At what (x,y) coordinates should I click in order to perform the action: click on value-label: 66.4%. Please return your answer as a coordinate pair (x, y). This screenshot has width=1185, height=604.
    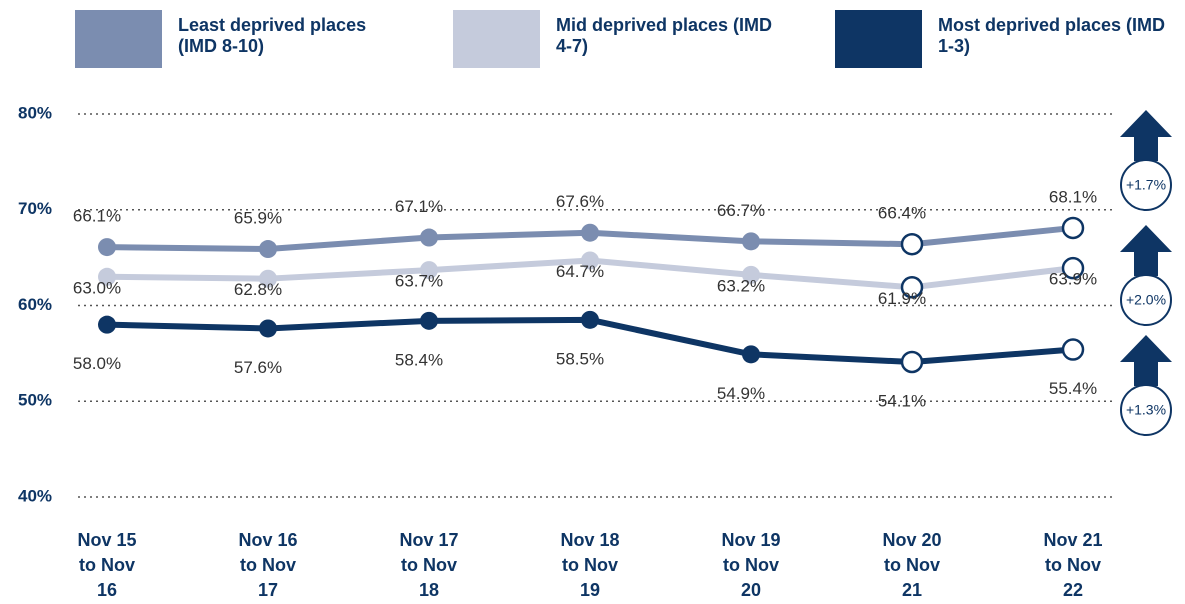
    Looking at the image, I should click on (902, 213).